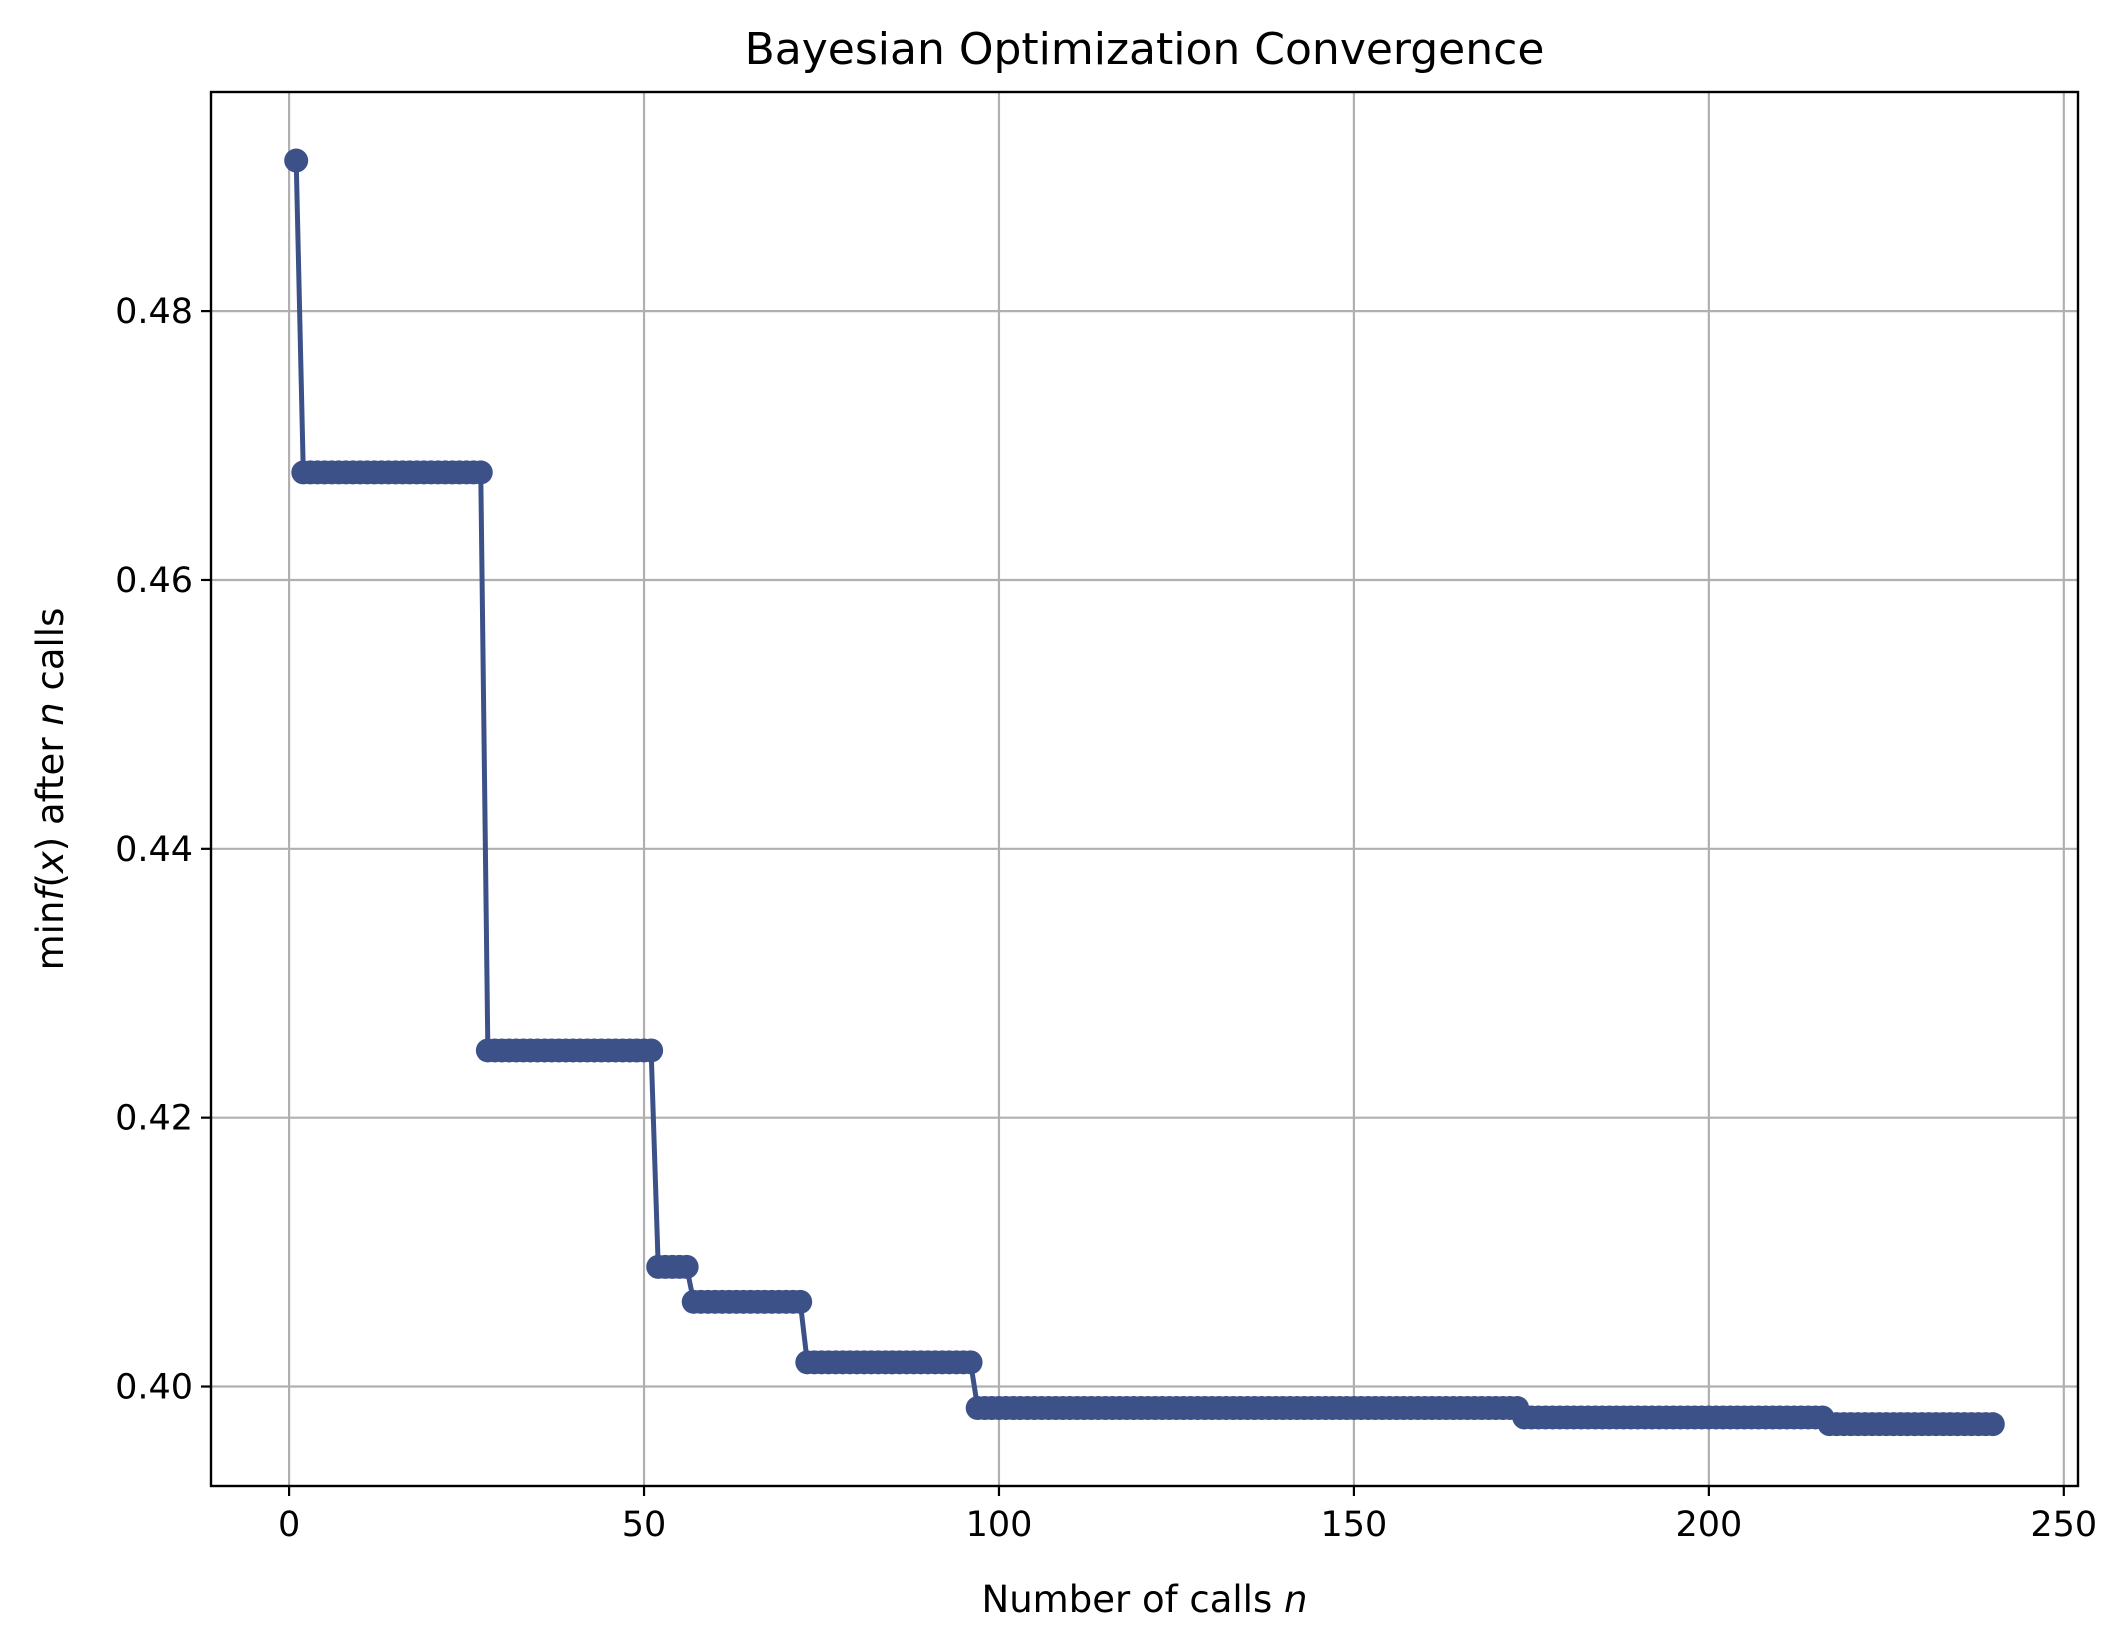 The width and height of the screenshot is (2126, 1638). I want to click on x-tick-label: 250, so click(2063, 1525).